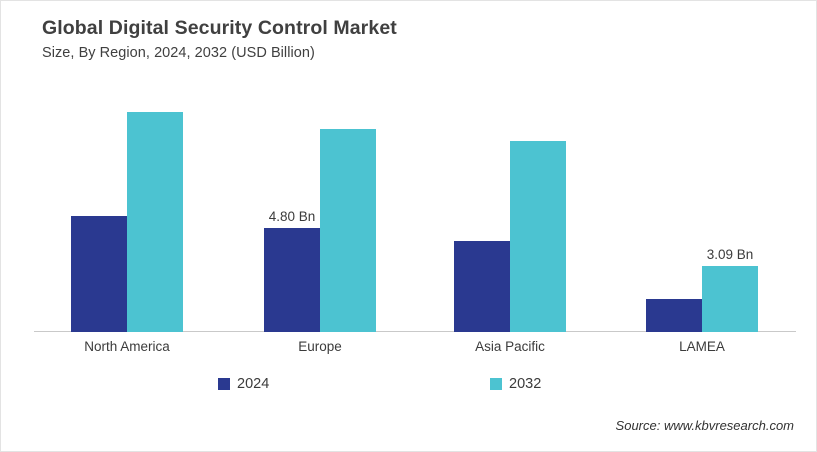 The height and width of the screenshot is (452, 817). What do you see at coordinates (730, 299) in the screenshot?
I see `bar-lamea-2032` at bounding box center [730, 299].